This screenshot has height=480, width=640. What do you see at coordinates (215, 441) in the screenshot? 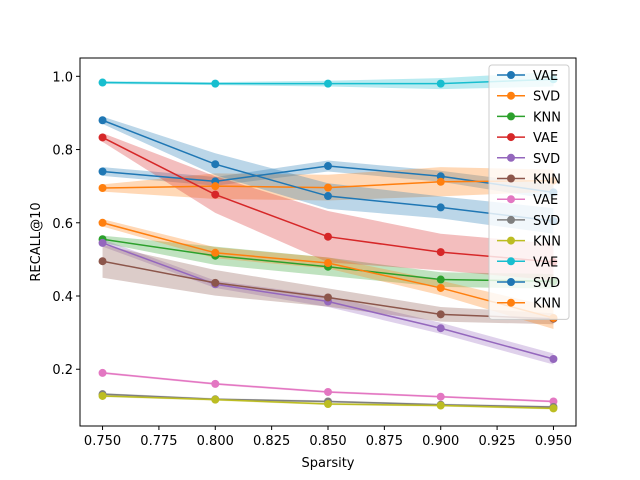
I see `x-tick-label: 0.800` at bounding box center [215, 441].